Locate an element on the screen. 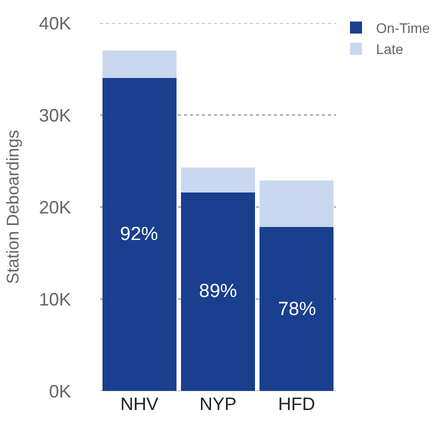  y-tick-label: 40K is located at coordinates (54, 23).